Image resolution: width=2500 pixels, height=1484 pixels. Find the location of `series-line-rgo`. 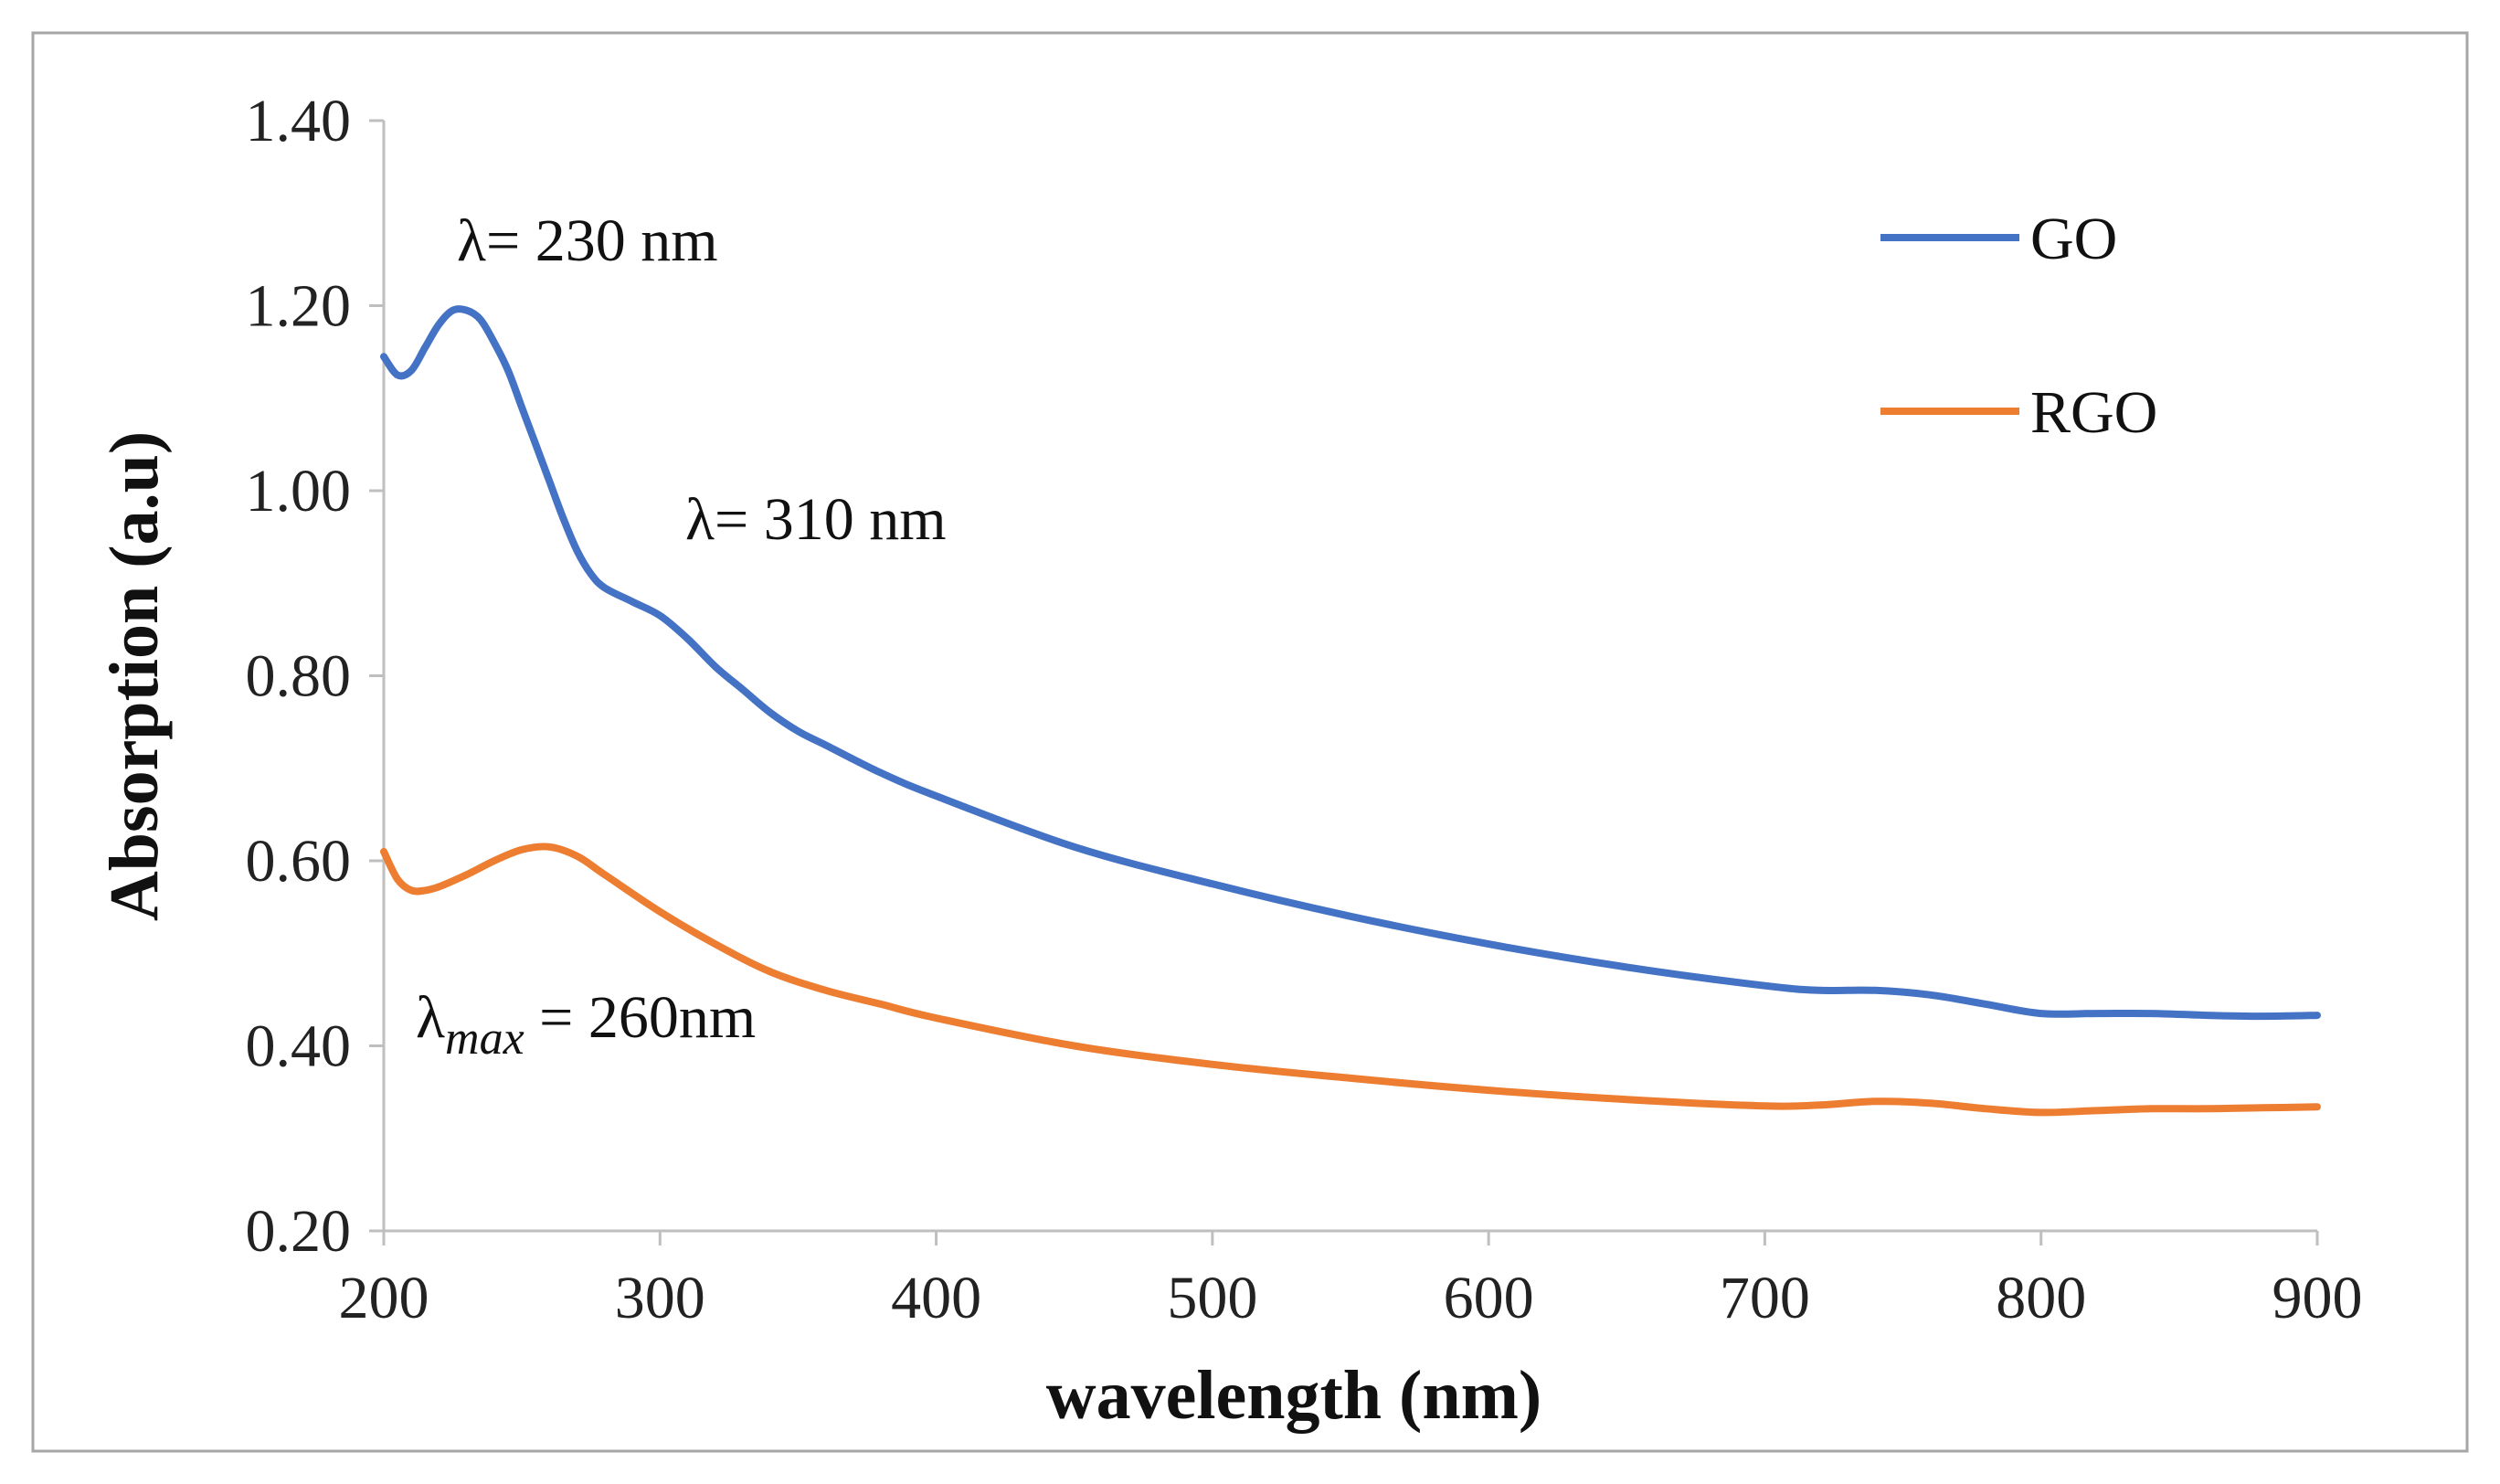

series-line-rgo is located at coordinates (1350, 980).